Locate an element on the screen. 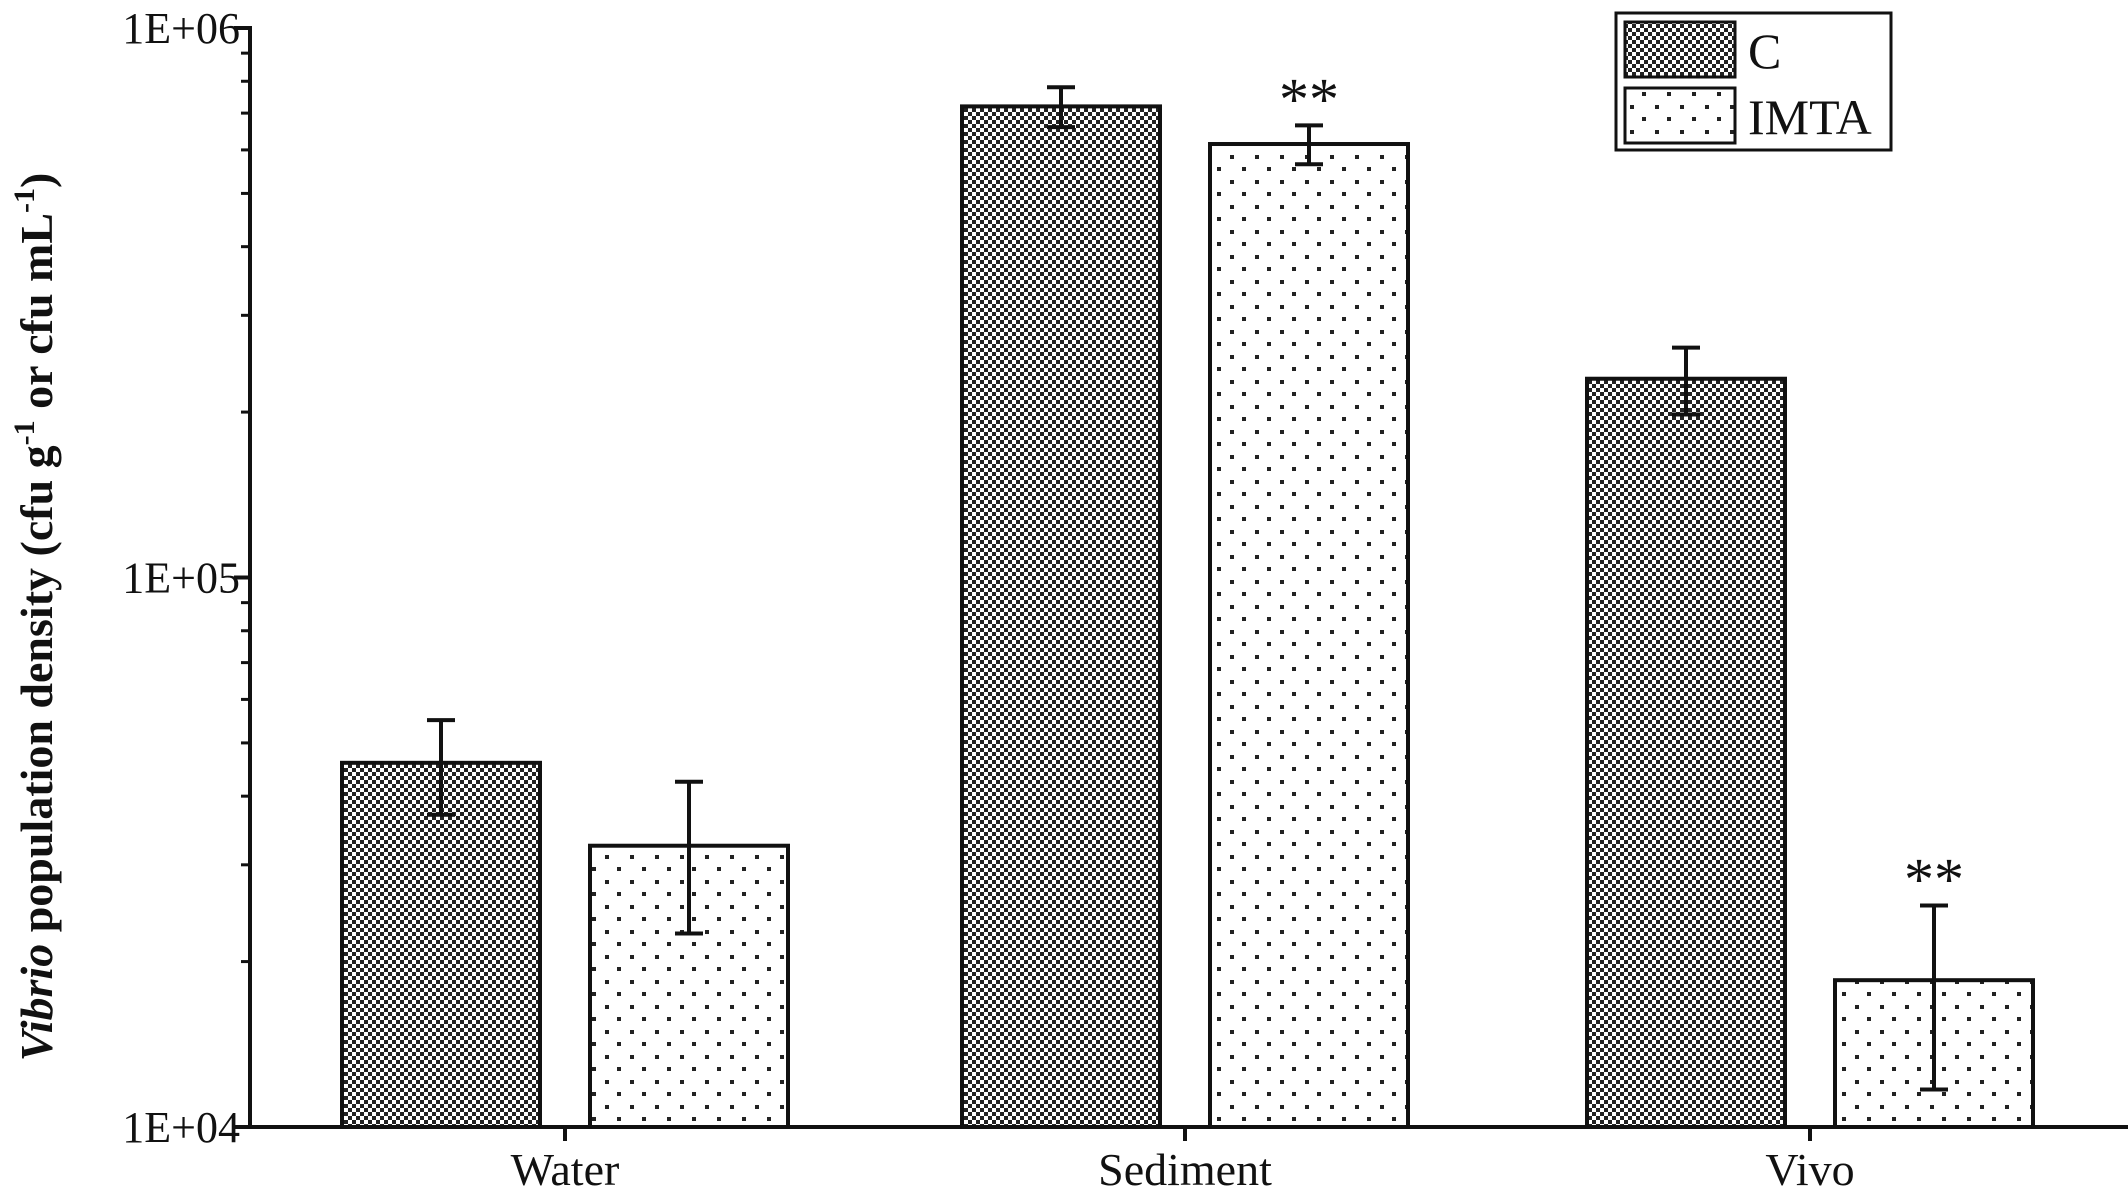 The width and height of the screenshot is (2128, 1202). y-tick-label: 1E+06 is located at coordinates (181, 28).